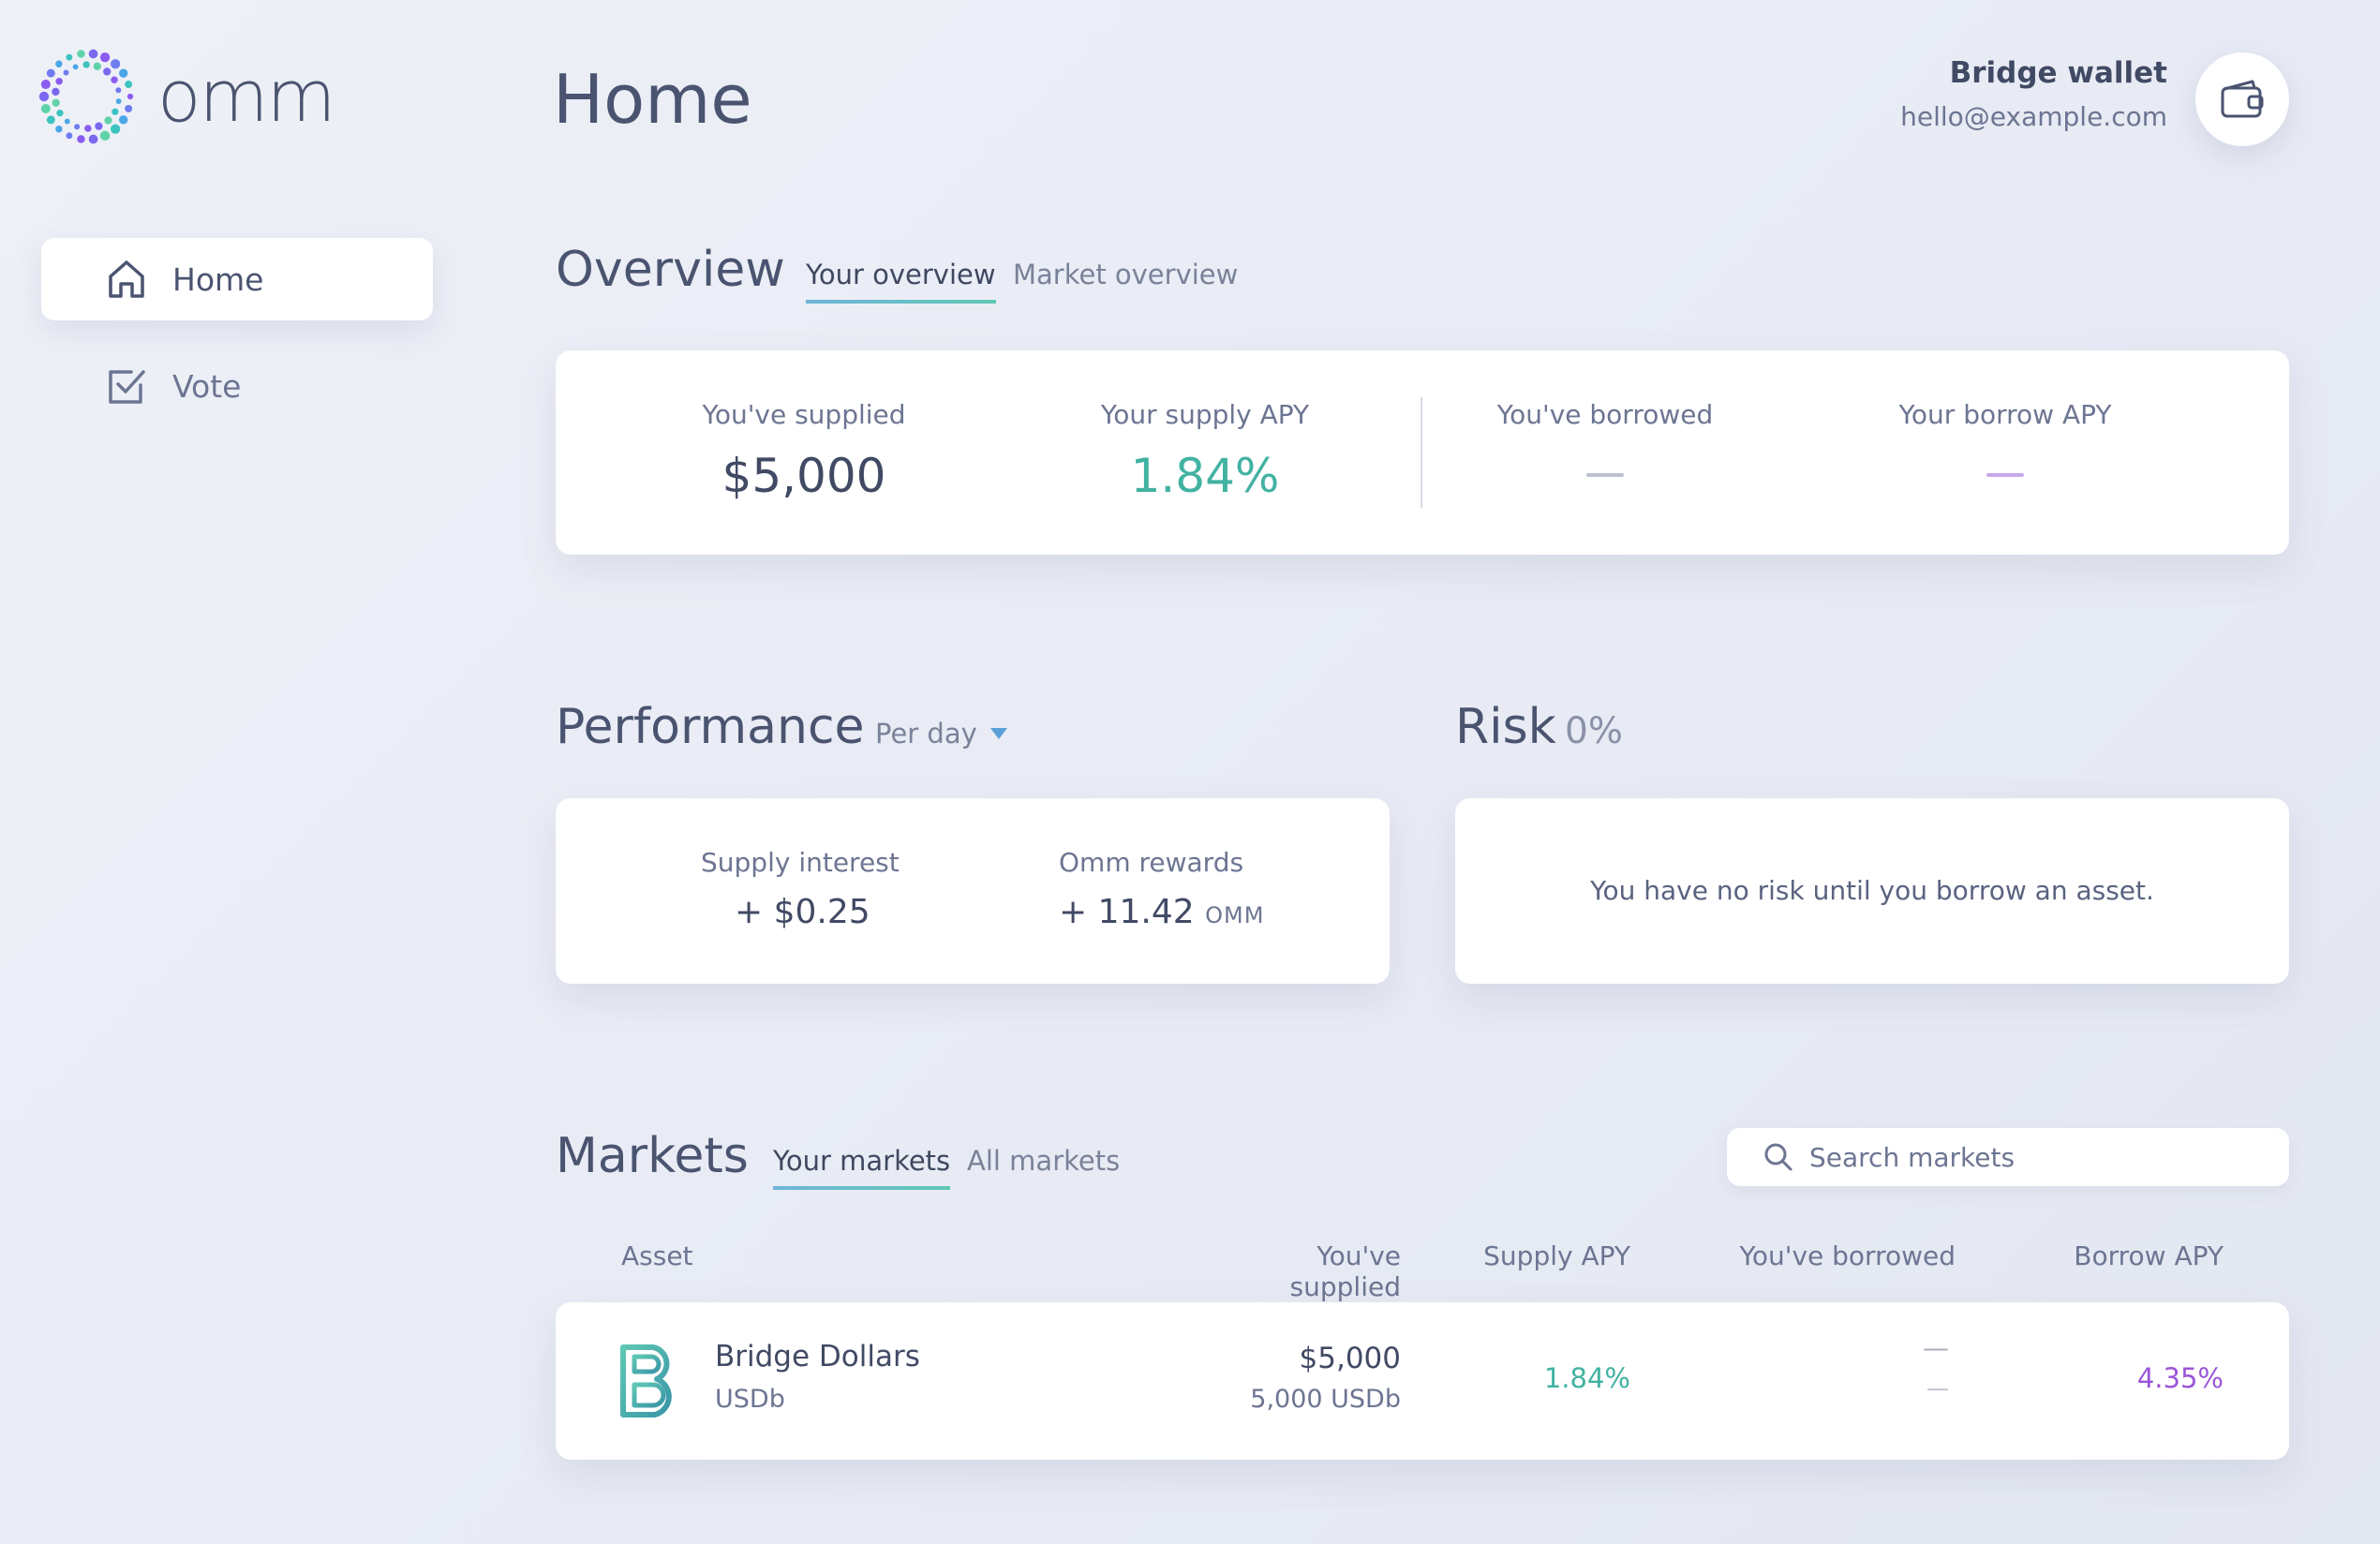  Describe the element at coordinates (1151, 863) in the screenshot. I see `perf-label: Omm rewards` at that location.